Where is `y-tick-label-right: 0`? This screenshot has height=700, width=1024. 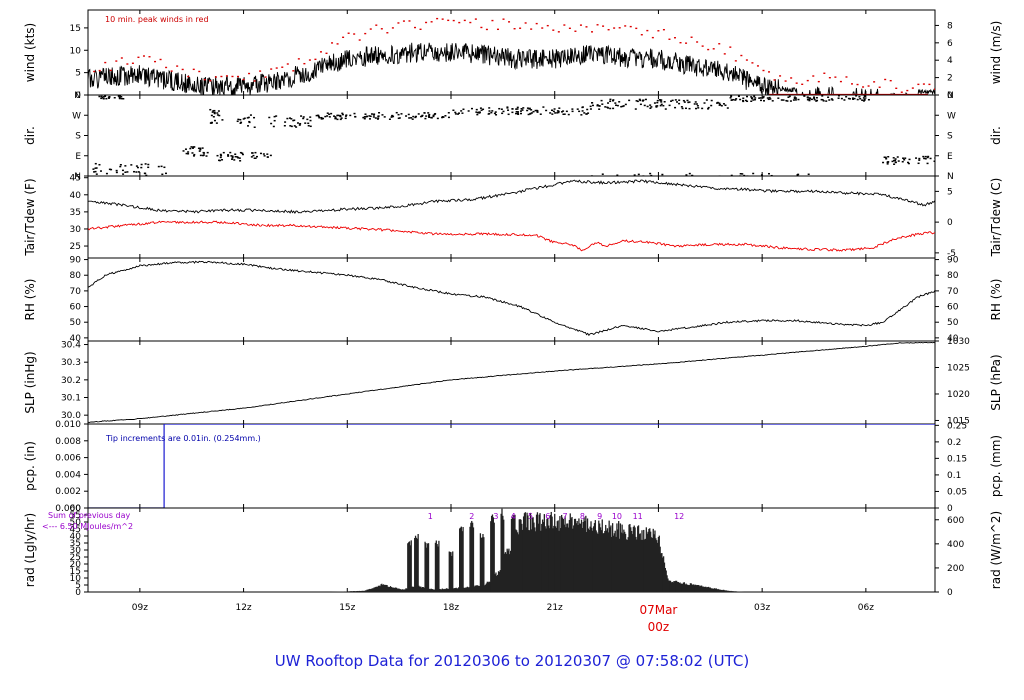
y-tick-label-right: 0 is located at coordinates (950, 96).